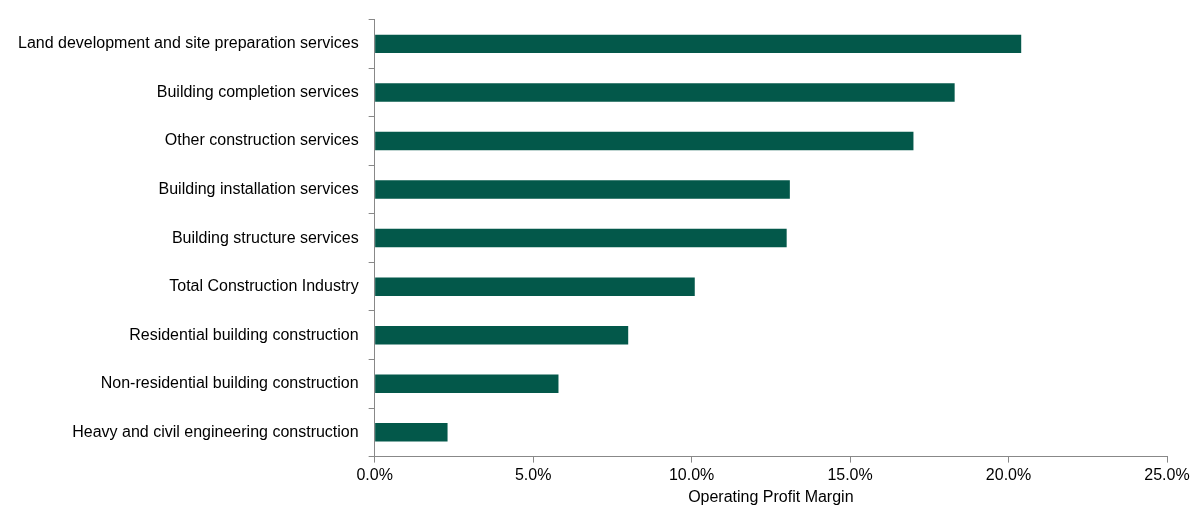 The image size is (1197, 509). I want to click on y-tick-label: Residential building construction, so click(244, 334).